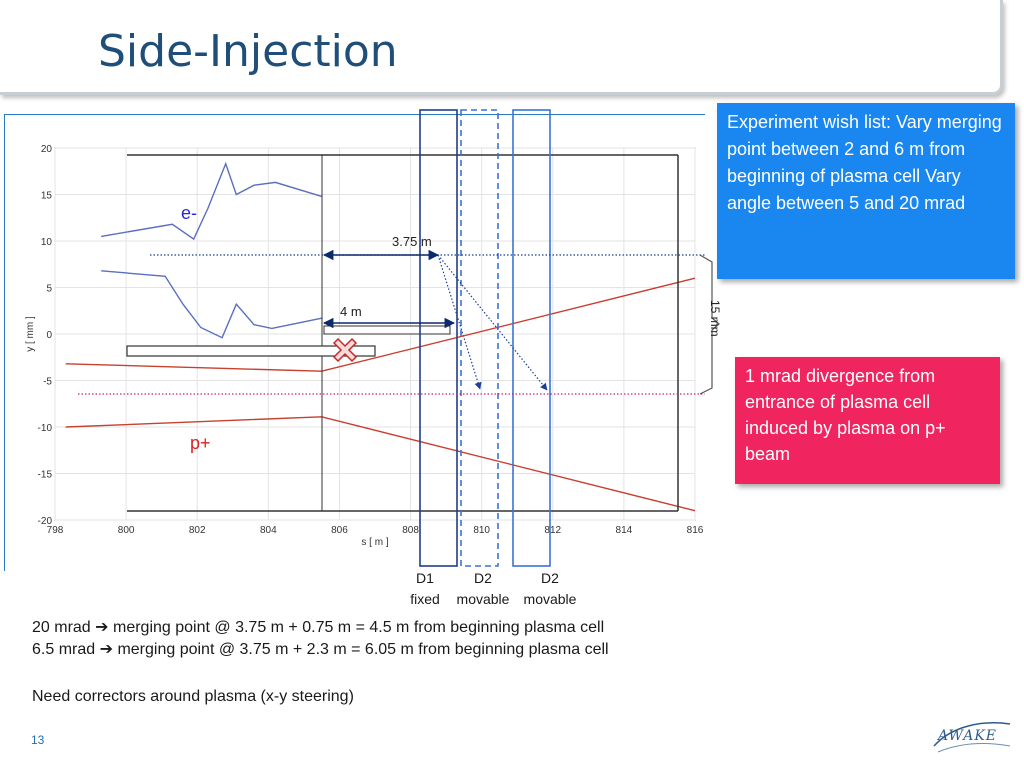 The image size is (1024, 768). I want to click on awake-logo-text: AWAKE, so click(968, 736).